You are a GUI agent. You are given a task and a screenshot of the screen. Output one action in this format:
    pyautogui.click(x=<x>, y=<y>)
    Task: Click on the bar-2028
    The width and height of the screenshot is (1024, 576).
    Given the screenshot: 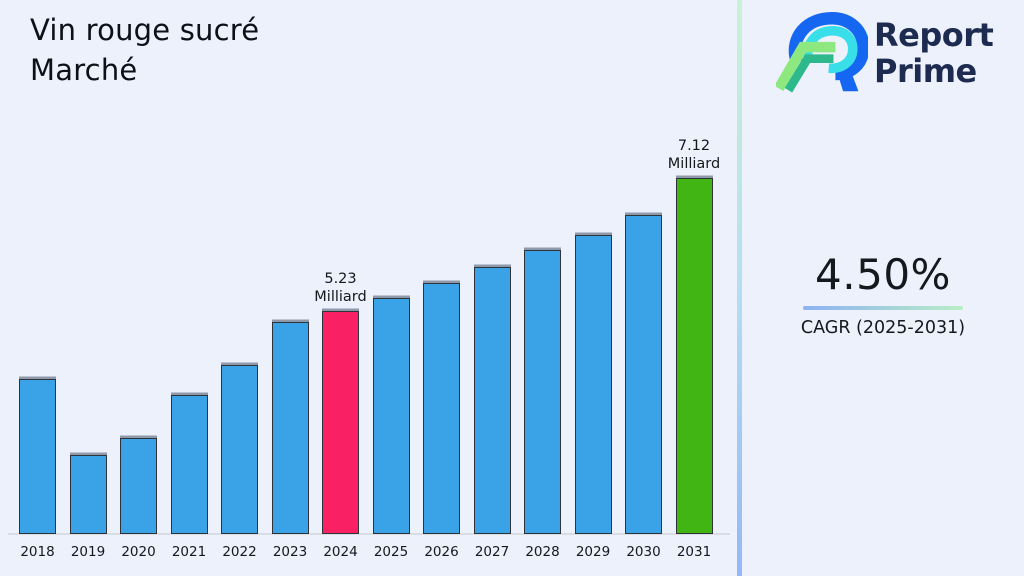 What is the action you would take?
    pyautogui.click(x=542, y=392)
    